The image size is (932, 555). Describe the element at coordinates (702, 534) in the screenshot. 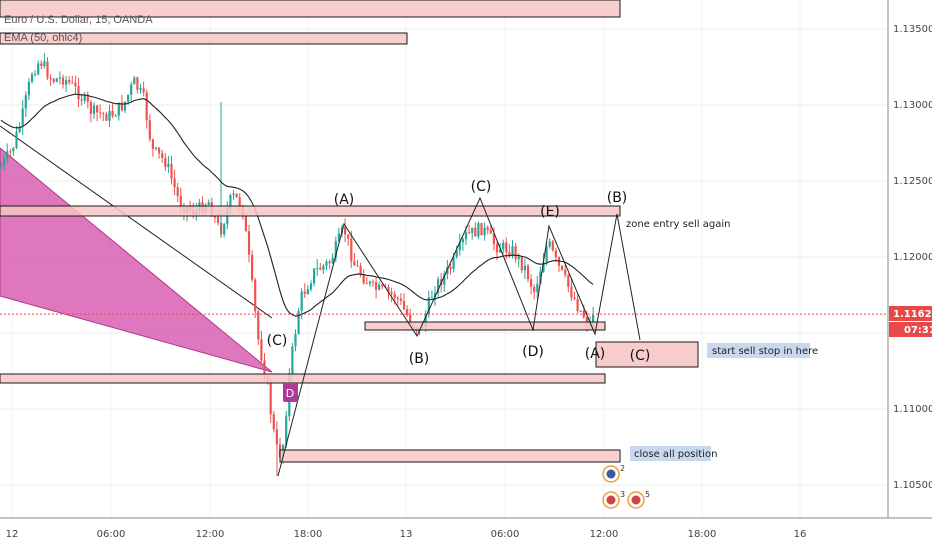

I see `x-tick-label: 18:00` at that location.